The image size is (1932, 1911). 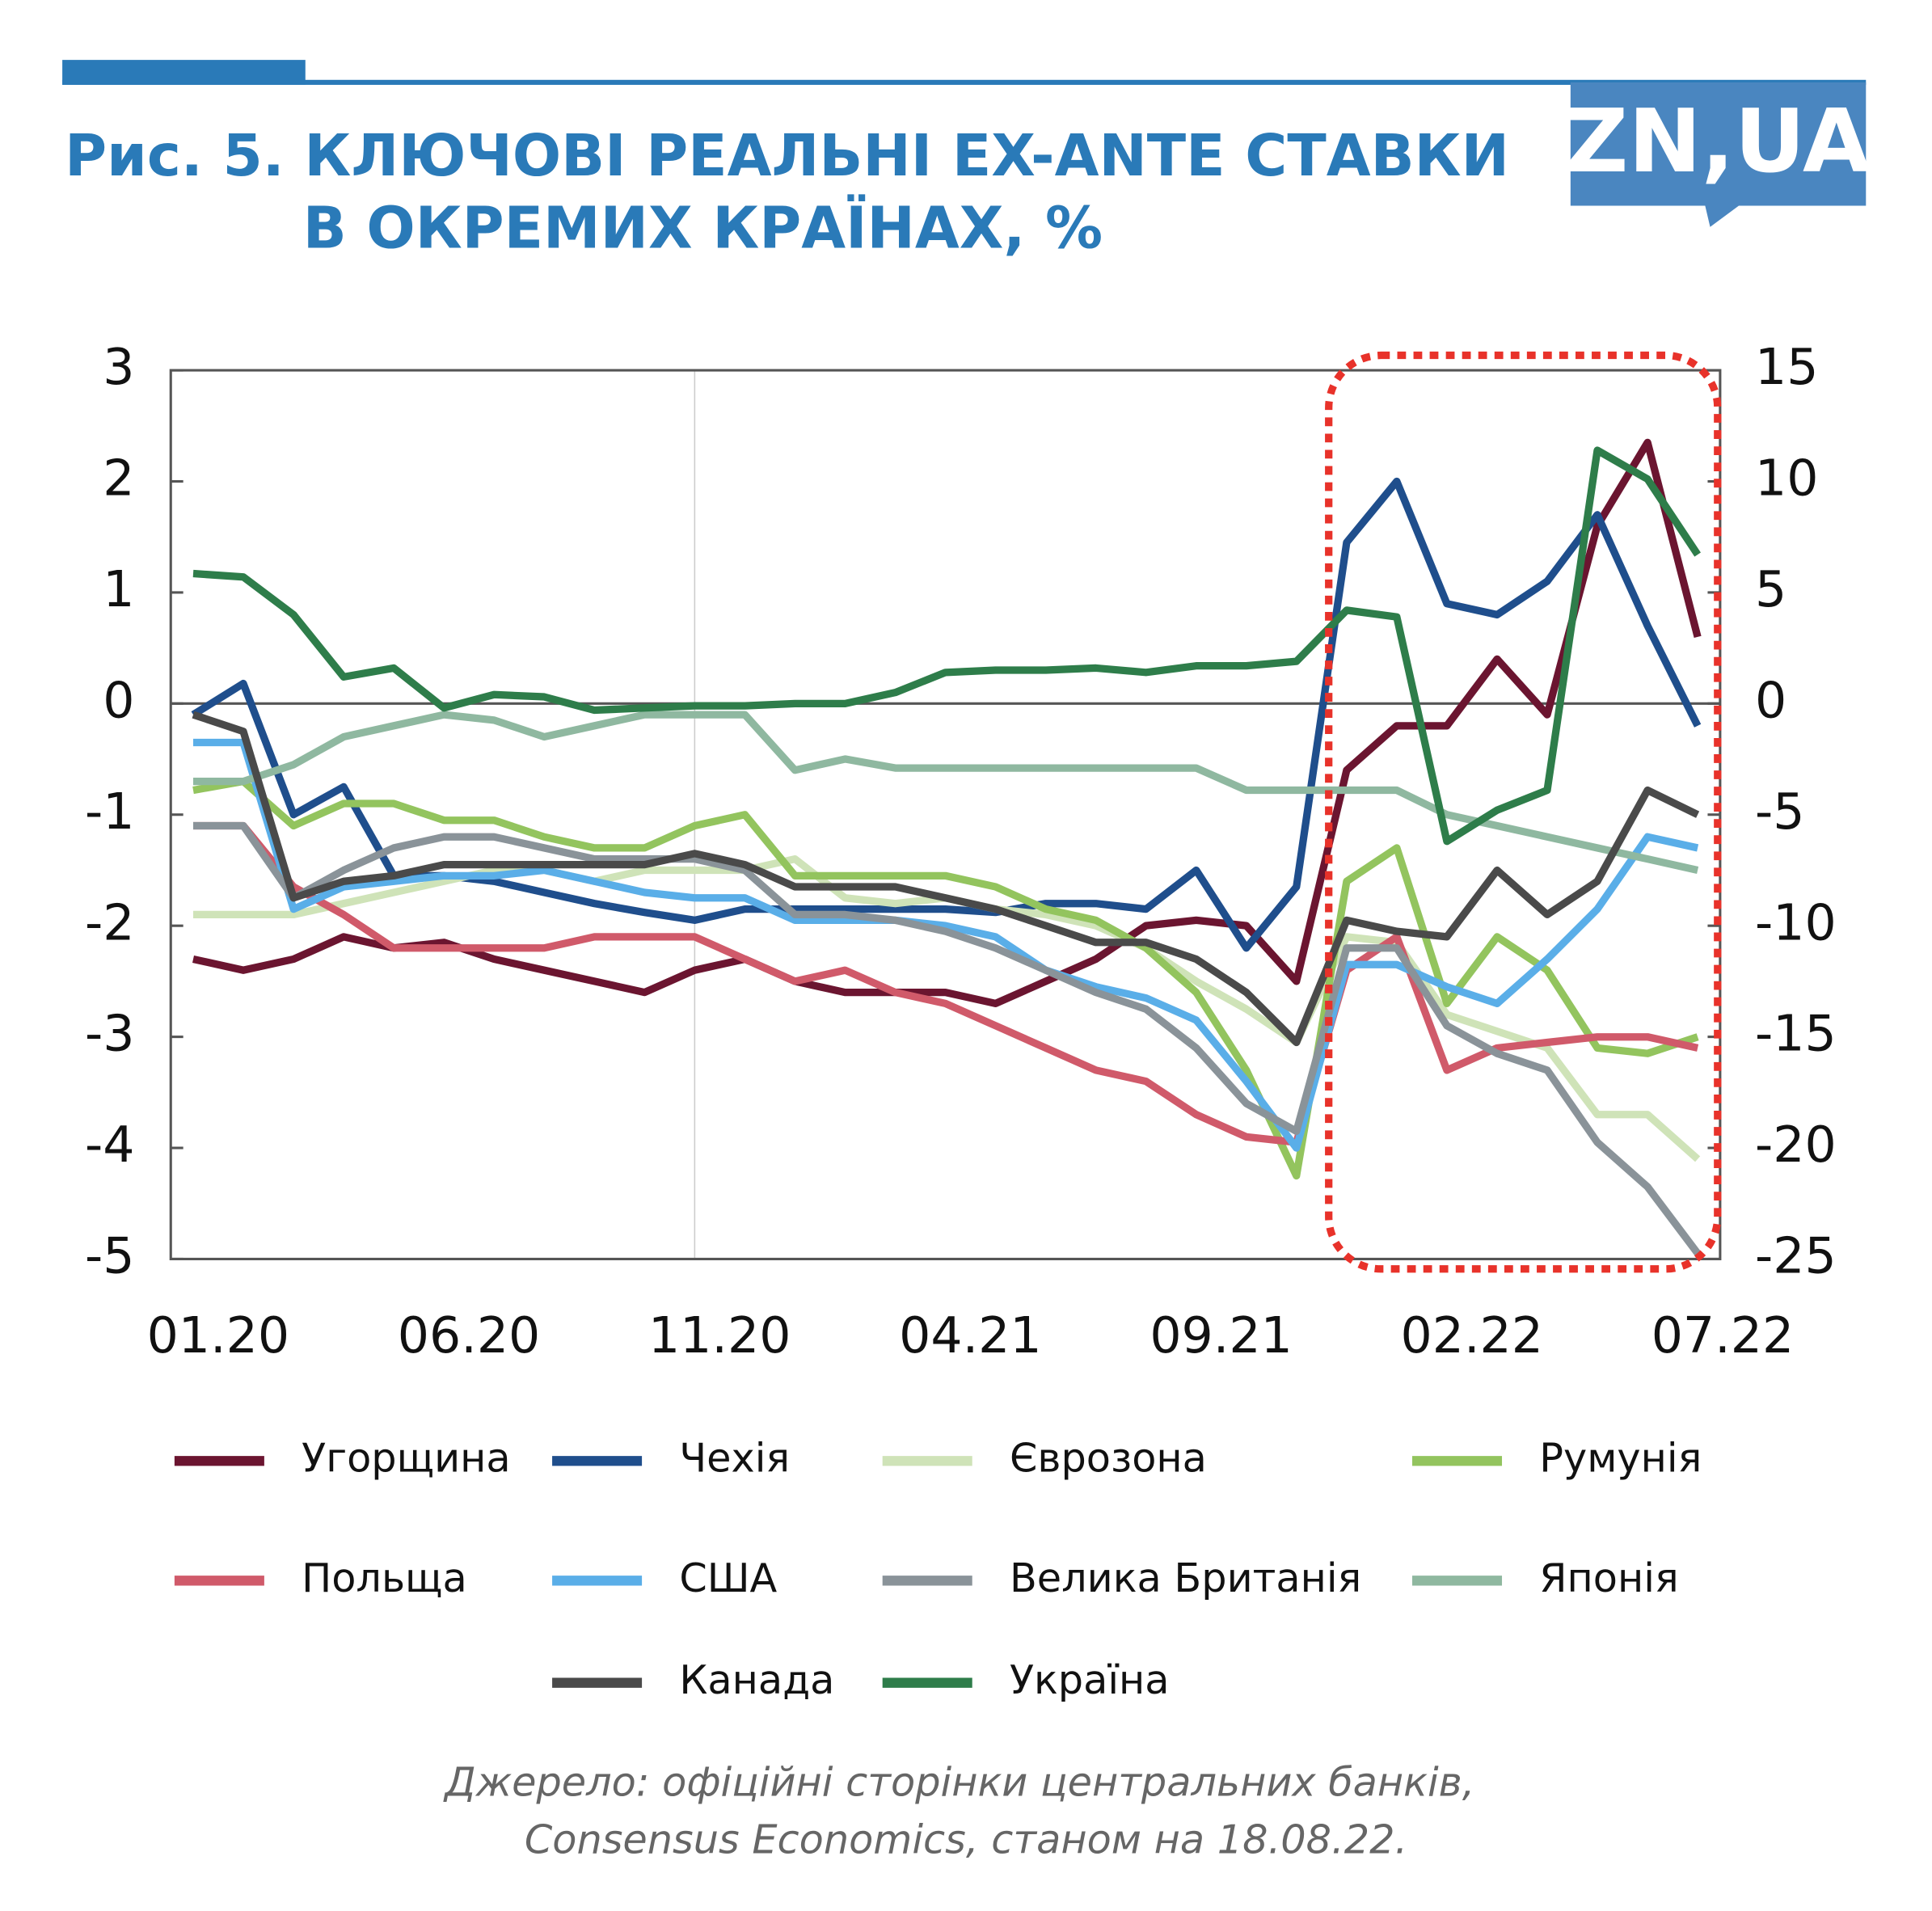 What do you see at coordinates (787, 155) in the screenshot?
I see `chart-title: Рис. 5. КЛЮЧОВІ РЕАЛЬНІ EX-ANTE СТАВКИ` at bounding box center [787, 155].